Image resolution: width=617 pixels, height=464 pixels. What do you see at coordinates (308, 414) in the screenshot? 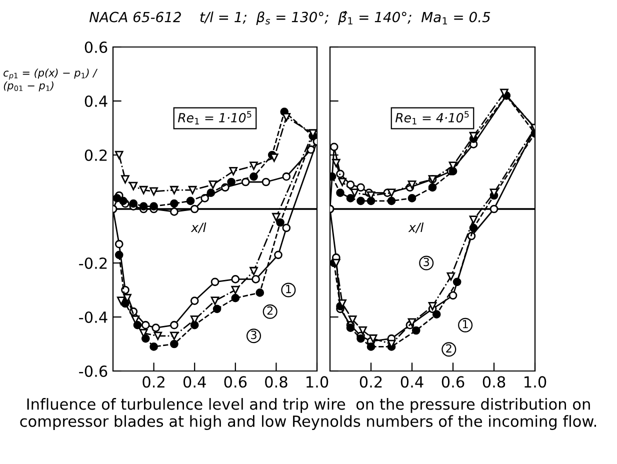
I see `text: Influence of turbulence level and trip wire on the pressure distribution on compressor blades at high and low Reynolds numbers of the incoming flow.` at bounding box center [308, 414].